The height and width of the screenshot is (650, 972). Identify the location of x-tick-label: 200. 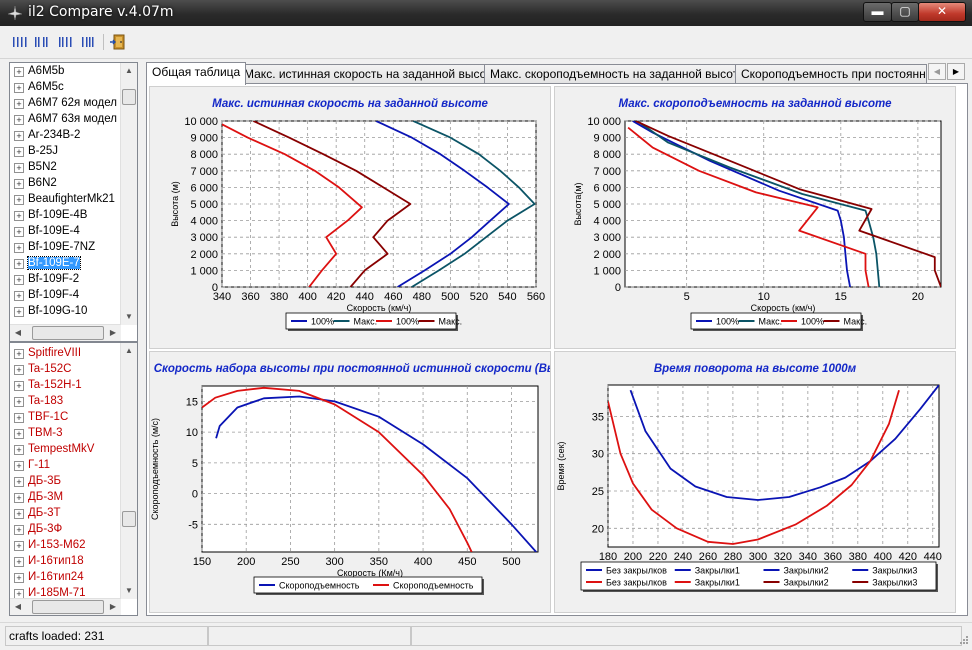
(246, 562).